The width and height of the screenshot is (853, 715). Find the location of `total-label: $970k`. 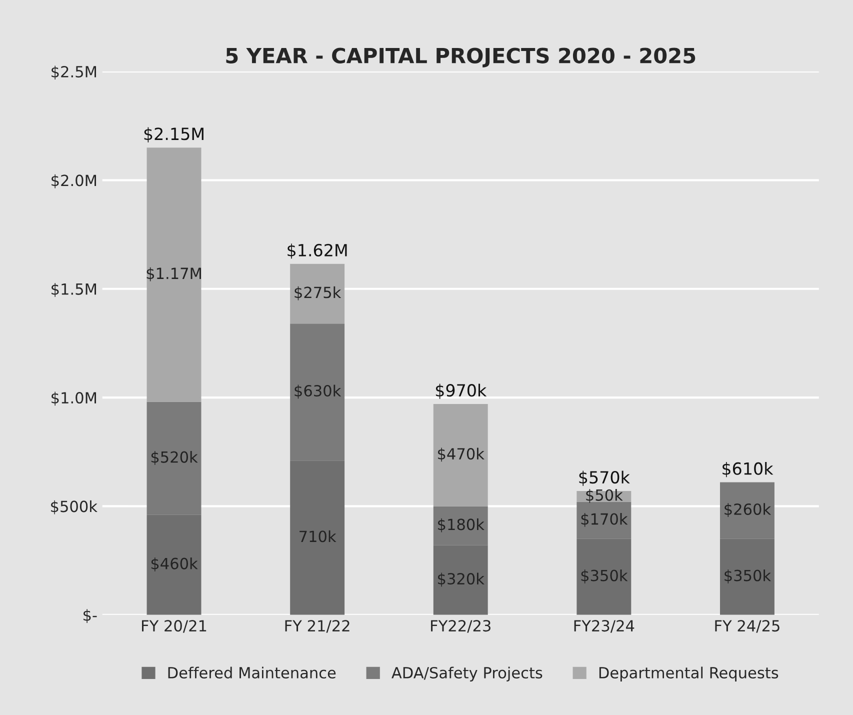

total-label: $970k is located at coordinates (461, 391).